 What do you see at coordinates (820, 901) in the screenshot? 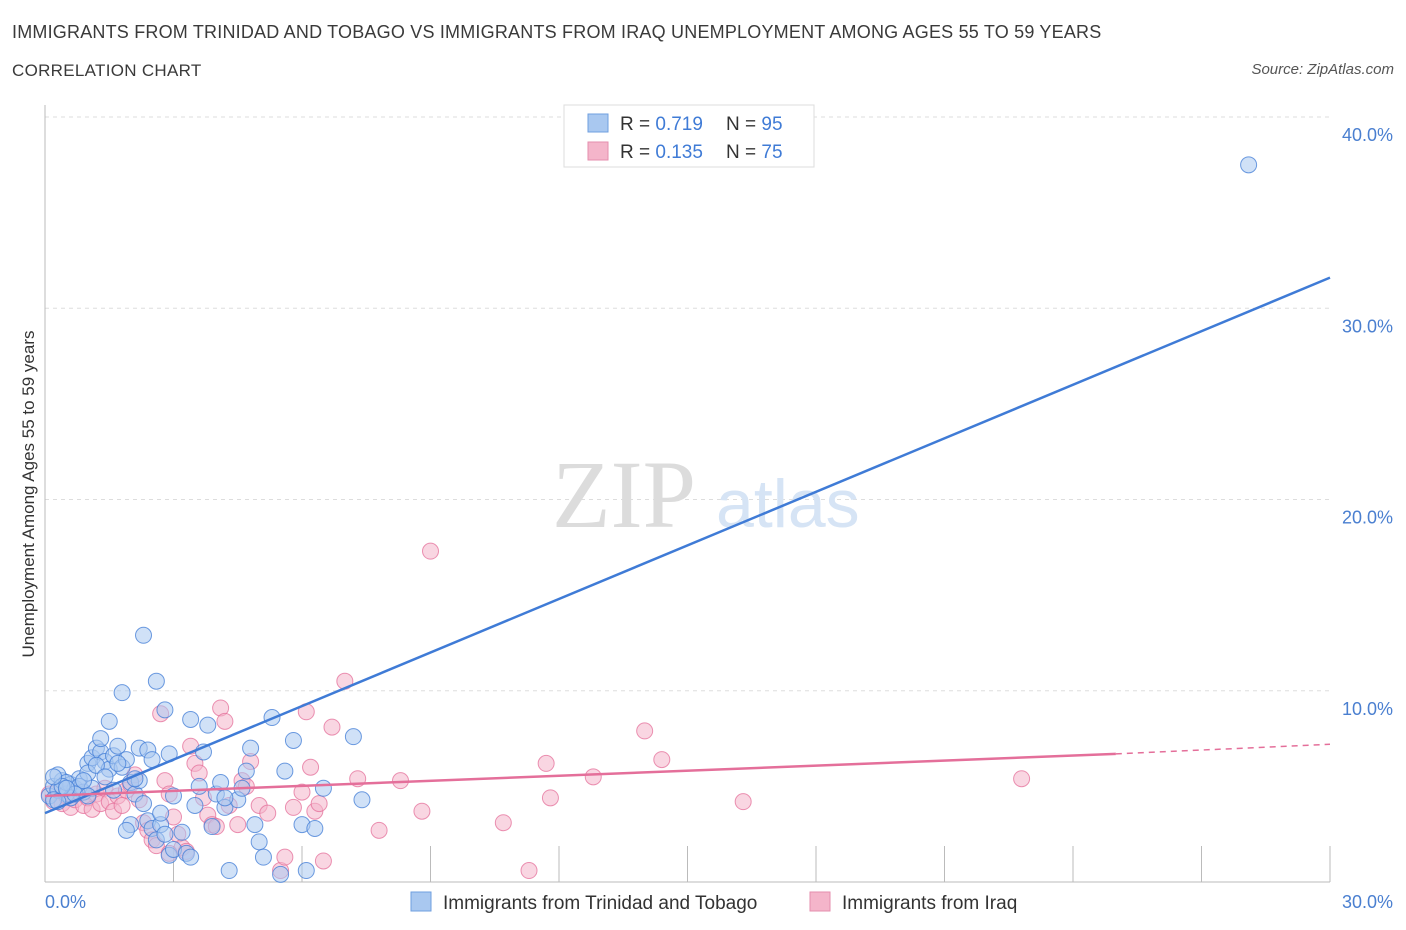
I see `legend-bottom-swatch-pink` at bounding box center [820, 901].